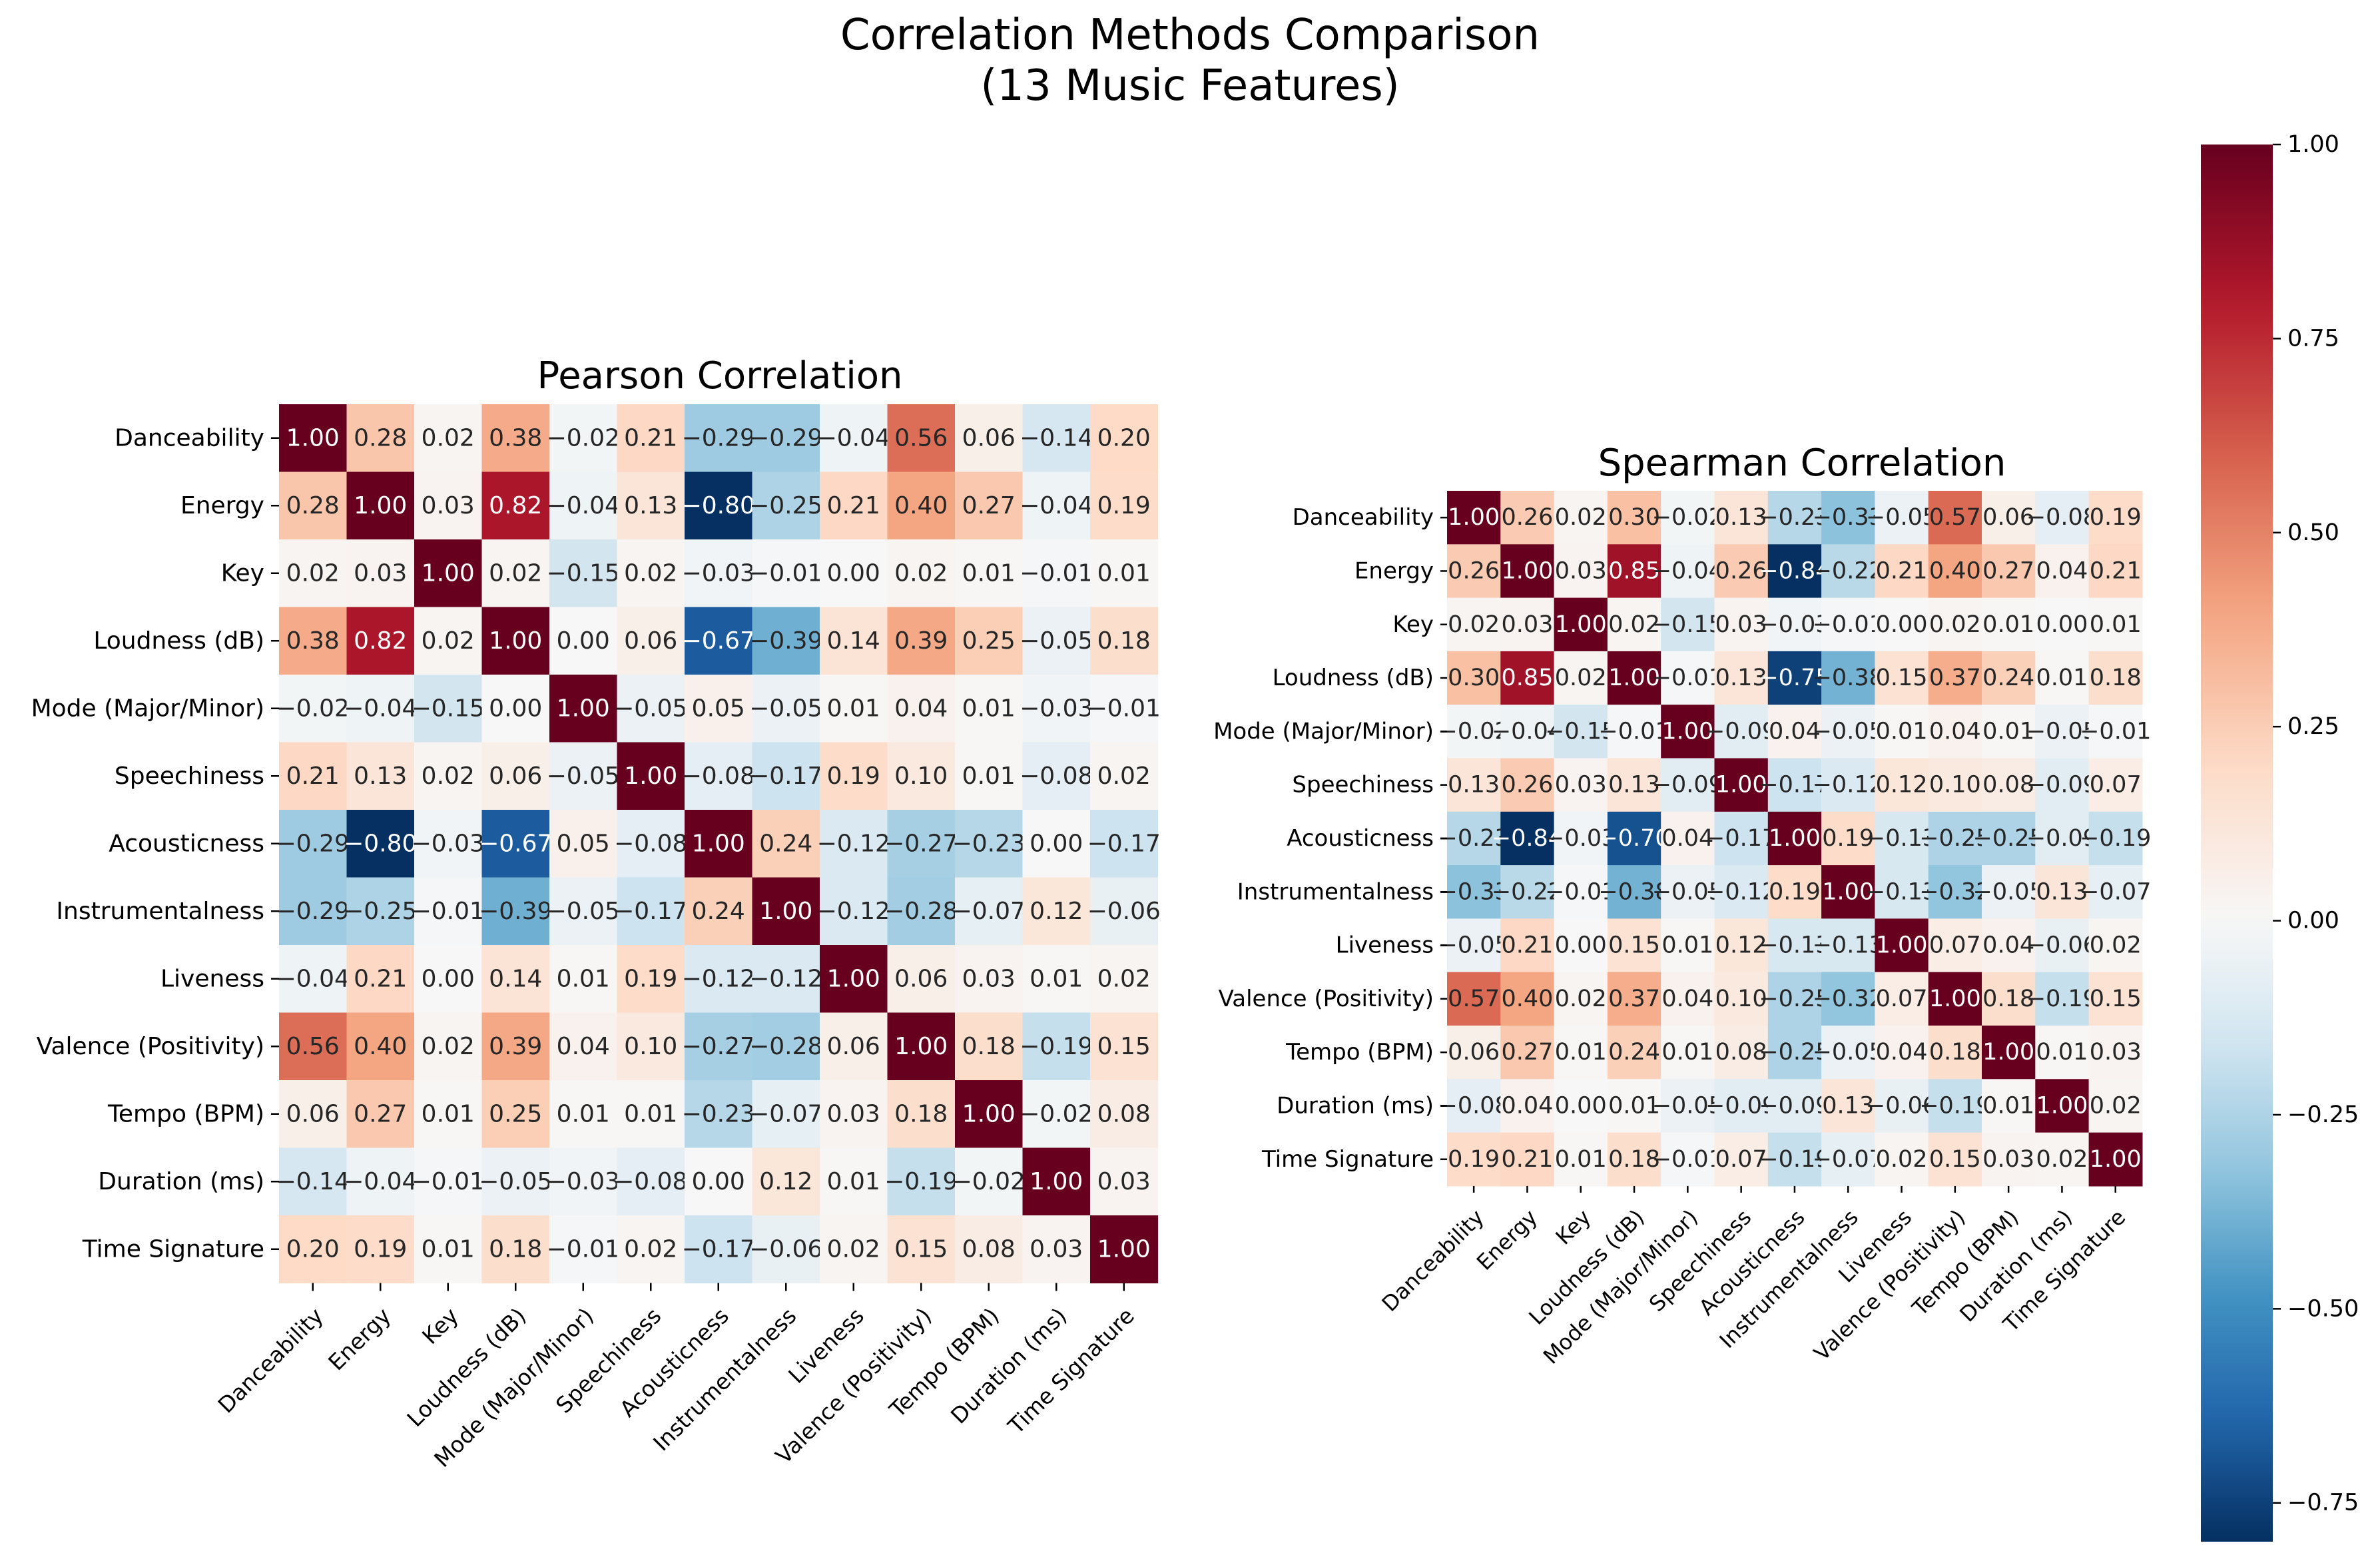  I want to click on cell-value-label: −0.28, so click(921, 911).